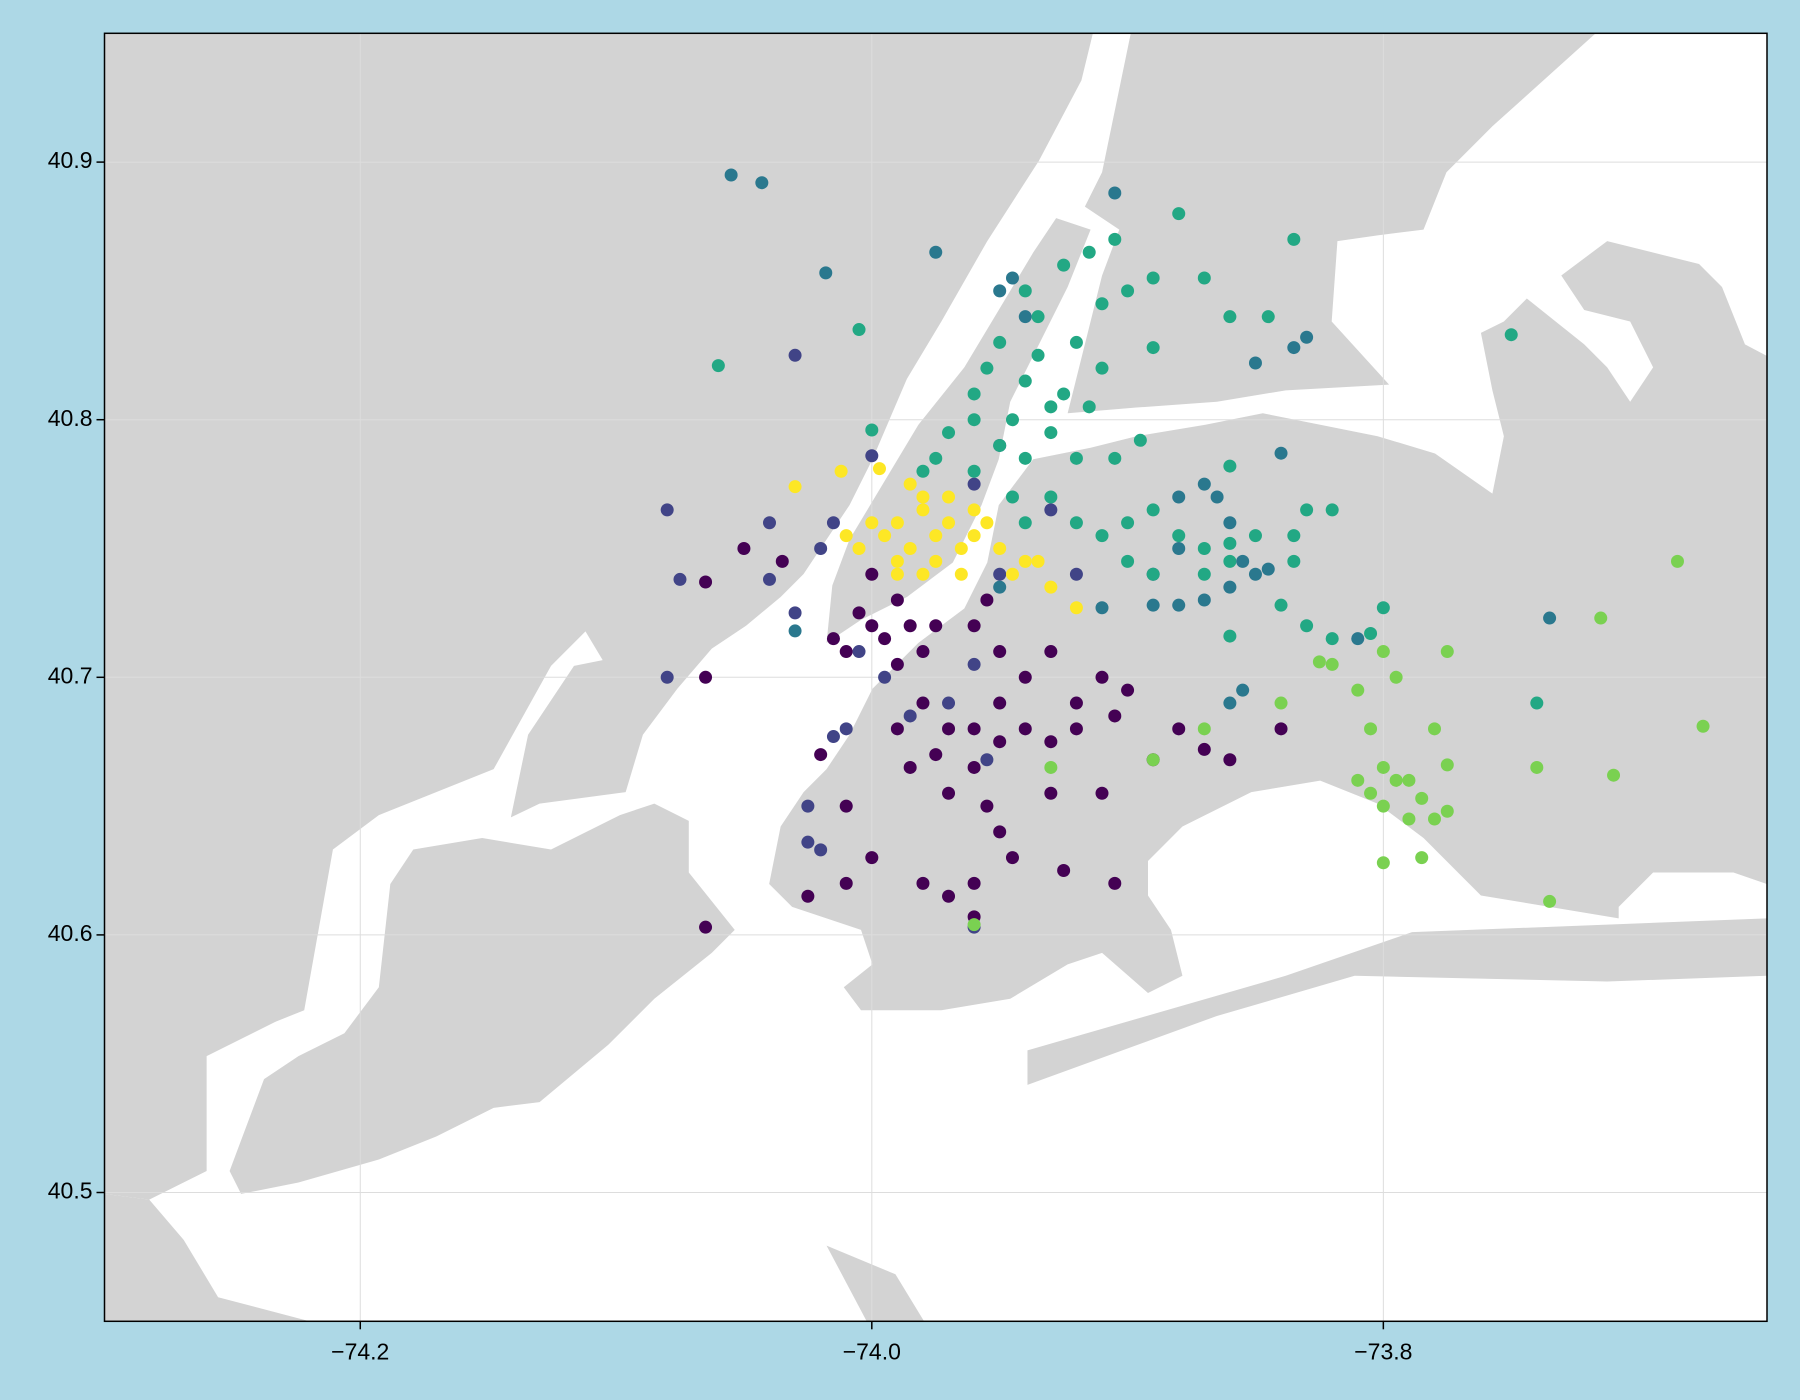 The image size is (1800, 1400). What do you see at coordinates (360, 1351) in the screenshot?
I see `x-tick-label: −74.2` at bounding box center [360, 1351].